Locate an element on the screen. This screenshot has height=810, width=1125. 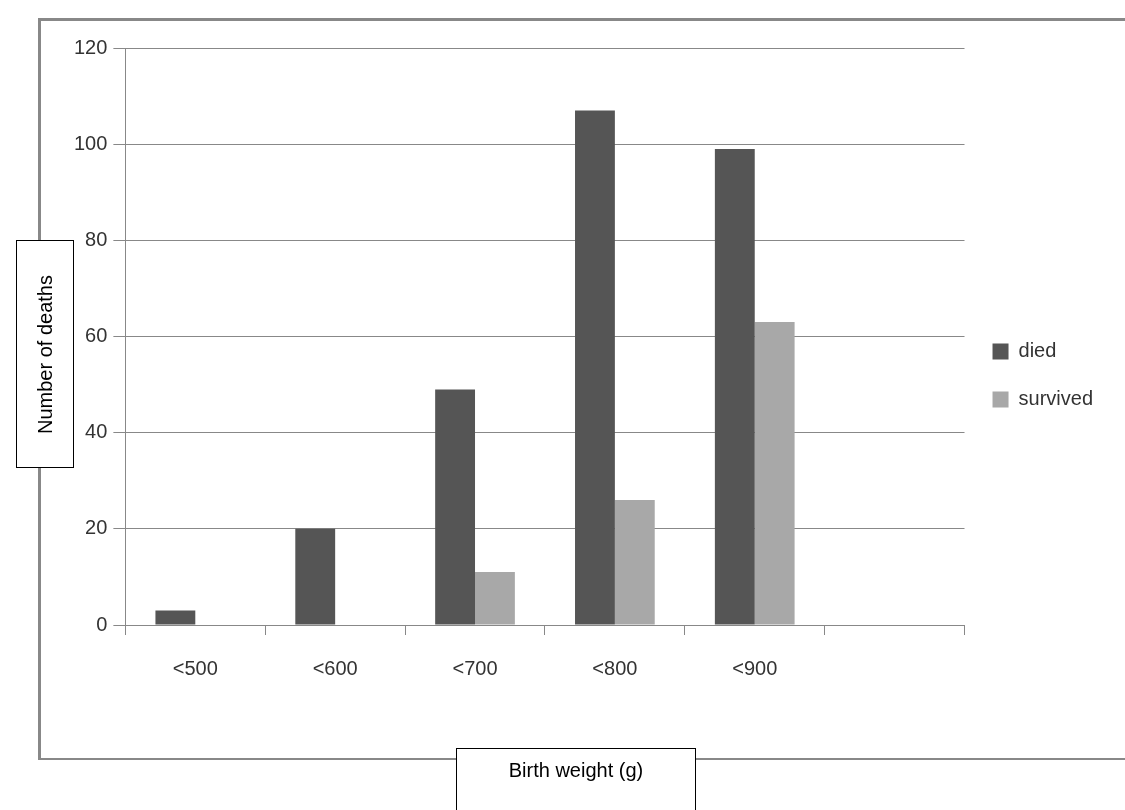
legend-label: died is located at coordinates (1037, 350).